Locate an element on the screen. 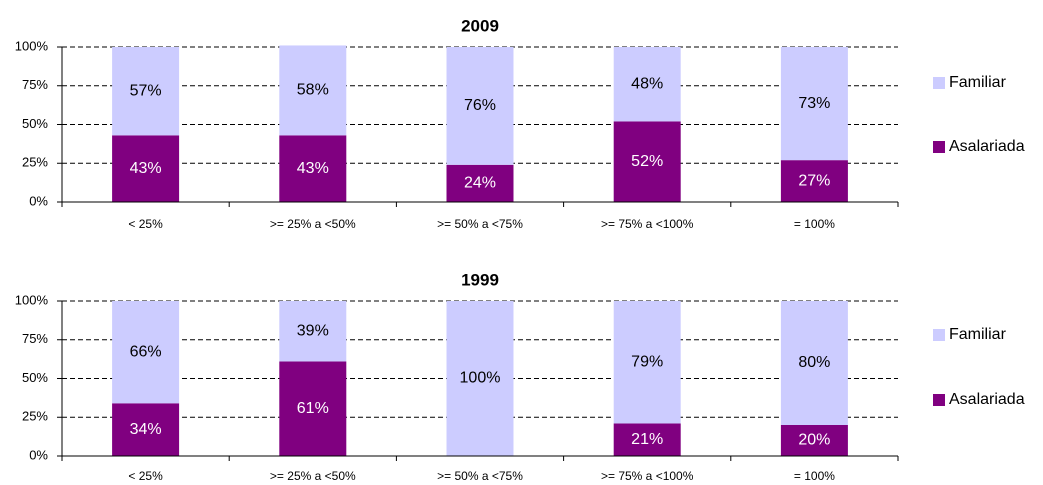  data-label: 34% is located at coordinates (146, 429).